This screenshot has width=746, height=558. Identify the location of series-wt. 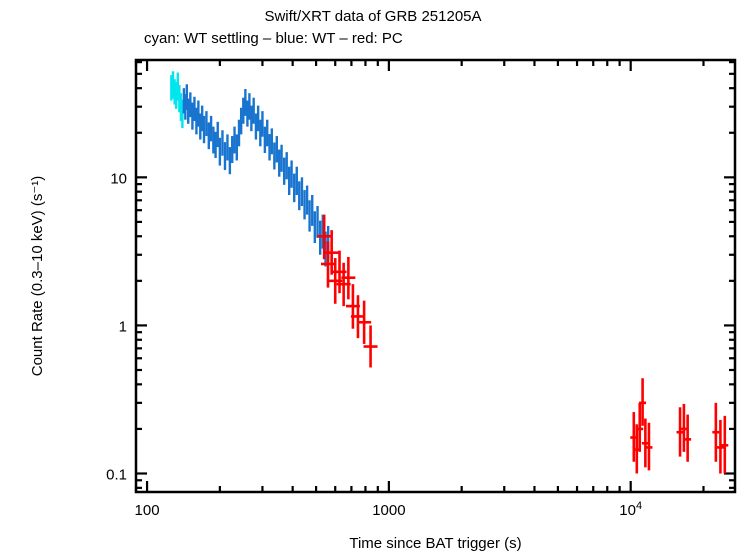
(256, 175).